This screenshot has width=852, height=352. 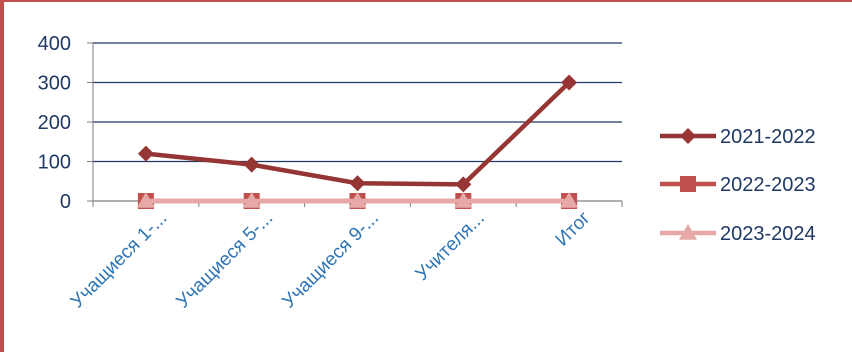 What do you see at coordinates (54, 123) in the screenshot?
I see `y-tick-label: 200` at bounding box center [54, 123].